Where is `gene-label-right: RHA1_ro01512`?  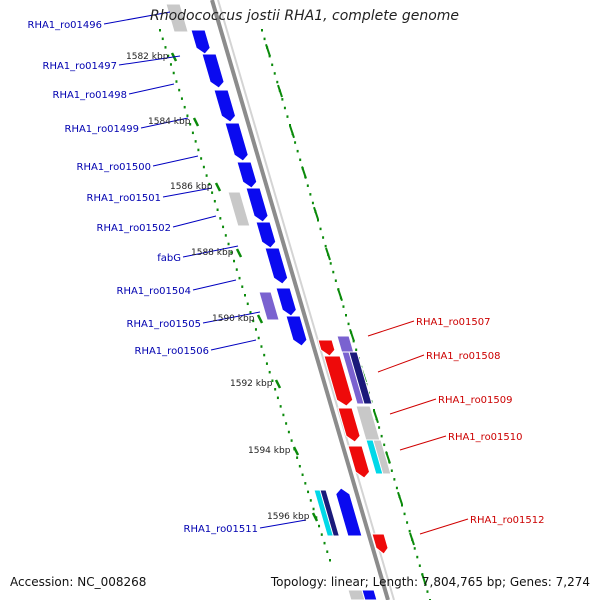
gene-label-right: RHA1_ro01512 is located at coordinates (507, 520).